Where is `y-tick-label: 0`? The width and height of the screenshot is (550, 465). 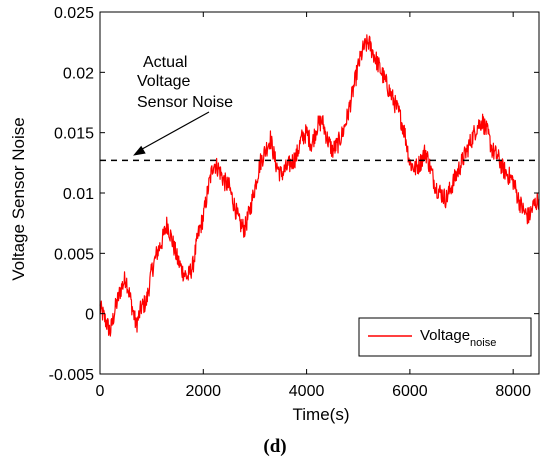 y-tick-label: 0 is located at coordinates (89, 315).